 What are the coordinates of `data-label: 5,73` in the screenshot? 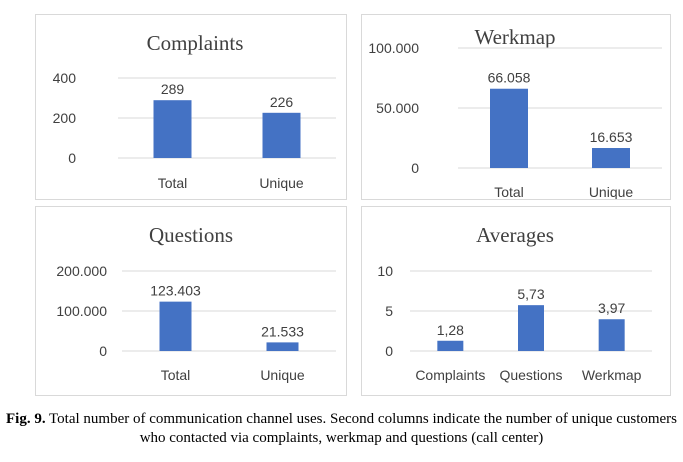 It's located at (530, 294).